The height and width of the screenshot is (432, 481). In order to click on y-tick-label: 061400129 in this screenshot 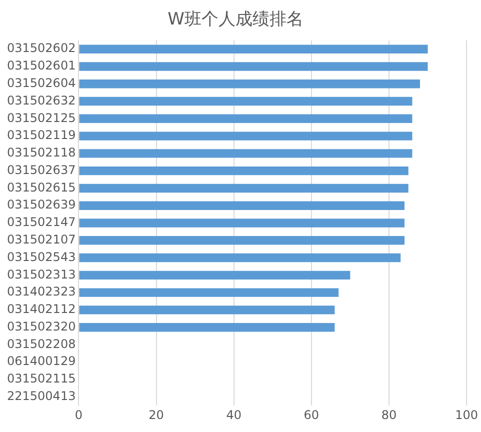, I will do `click(41, 361)`.